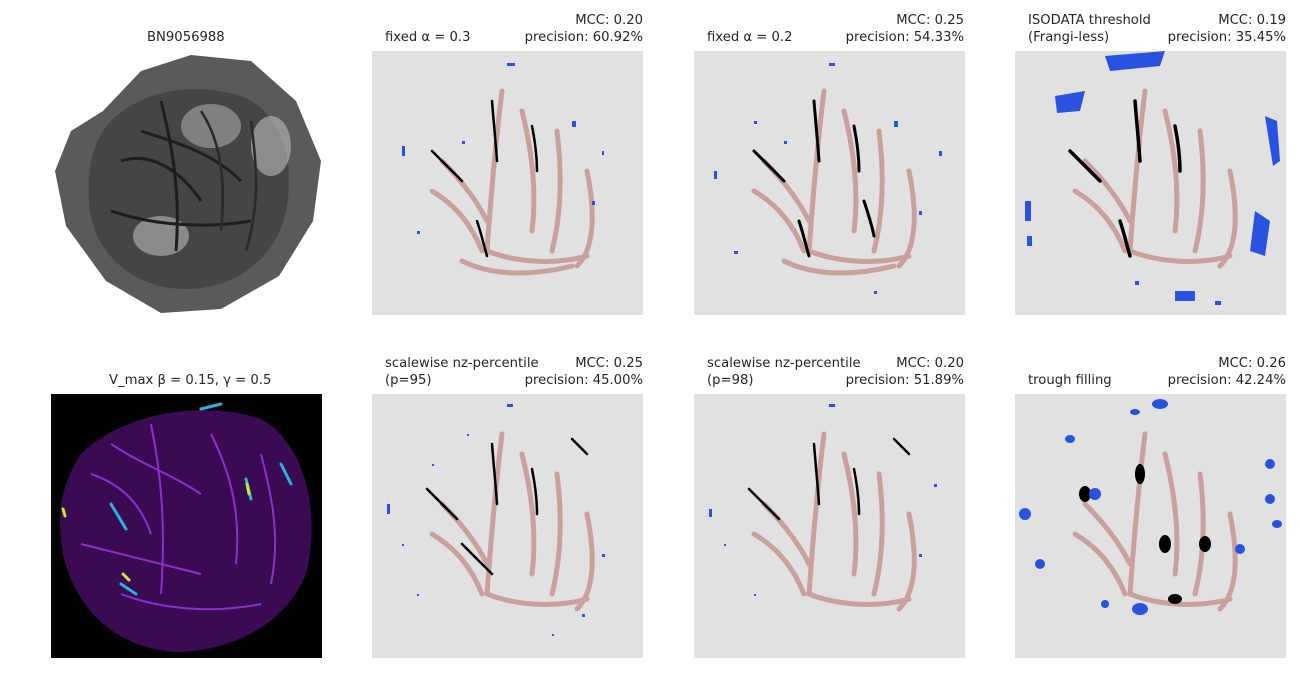 This screenshot has height=700, width=1300. What do you see at coordinates (750, 37) in the screenshot?
I see `method-label: fixed α = 0.2` at bounding box center [750, 37].